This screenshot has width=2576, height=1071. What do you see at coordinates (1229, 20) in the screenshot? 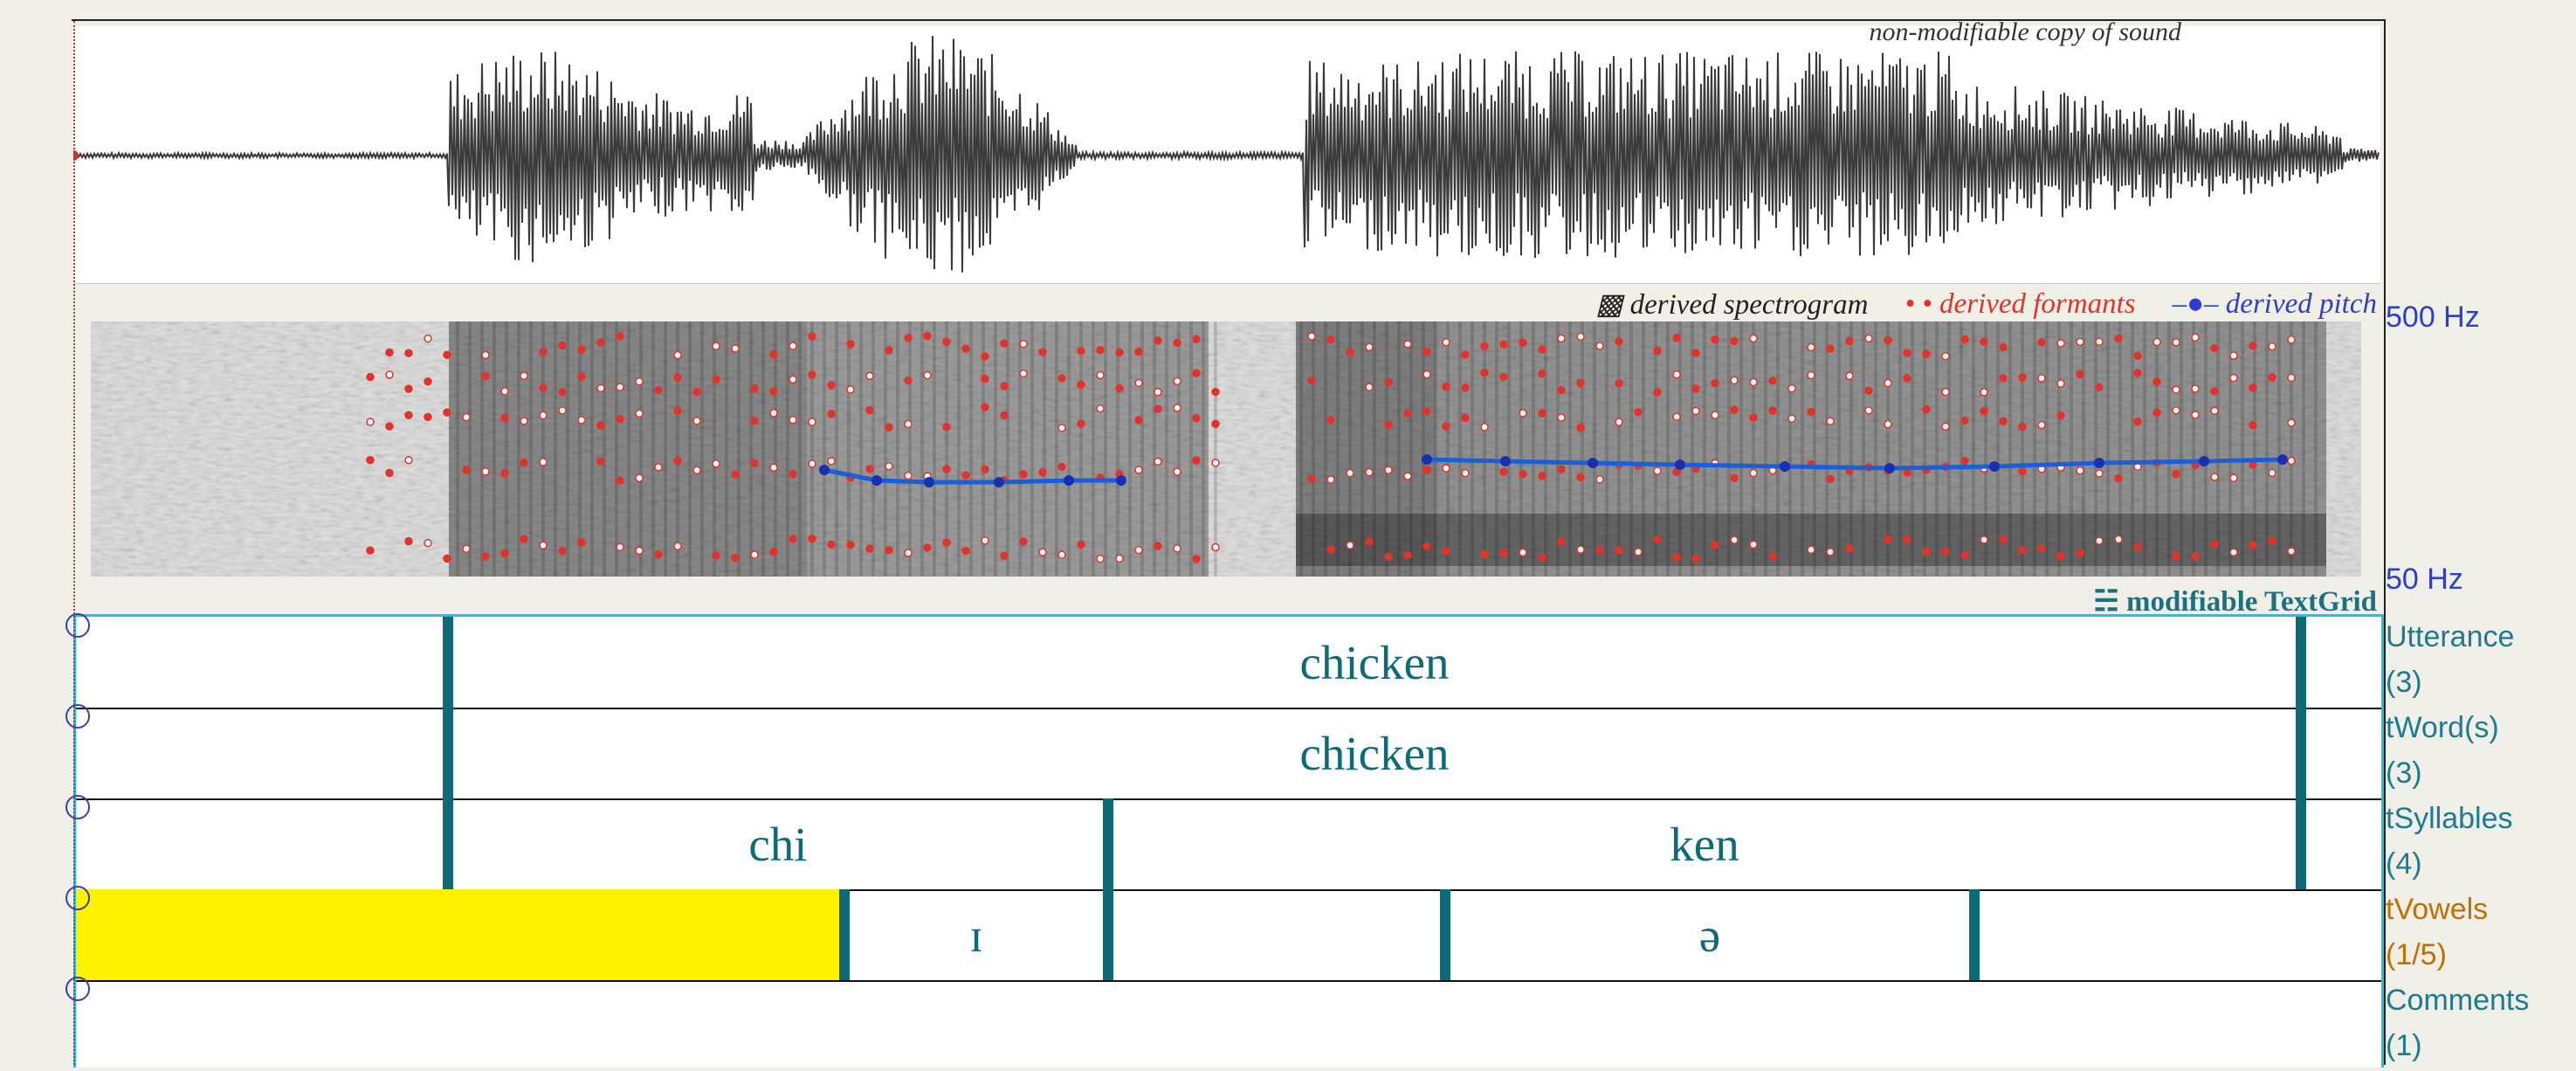
I see `editor-top-border` at bounding box center [1229, 20].